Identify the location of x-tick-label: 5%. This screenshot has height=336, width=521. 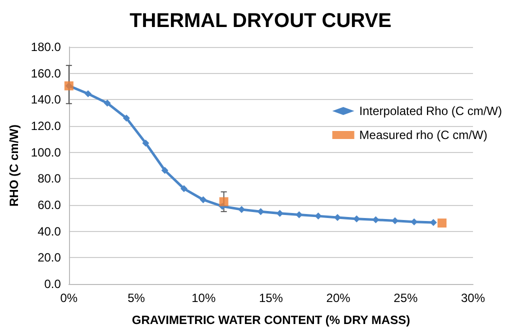
(137, 298).